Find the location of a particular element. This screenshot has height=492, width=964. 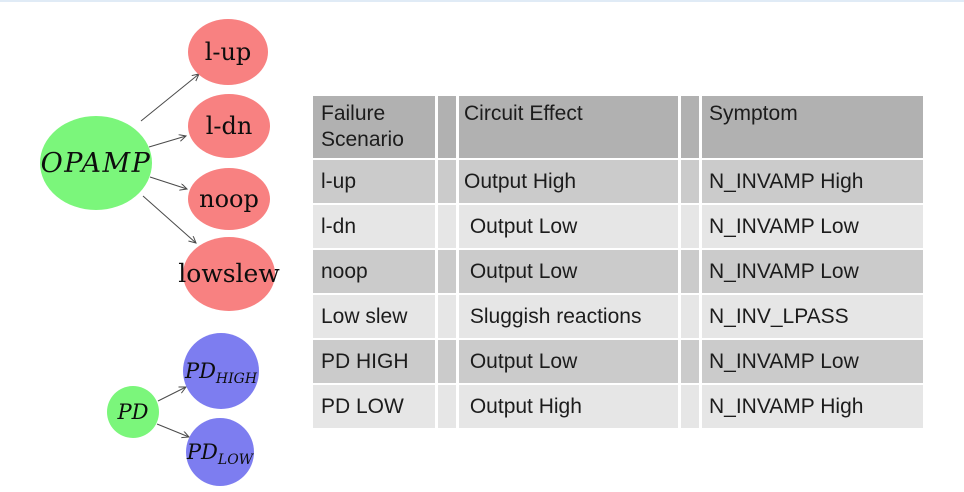

cell-scenario: noop is located at coordinates (374, 271).